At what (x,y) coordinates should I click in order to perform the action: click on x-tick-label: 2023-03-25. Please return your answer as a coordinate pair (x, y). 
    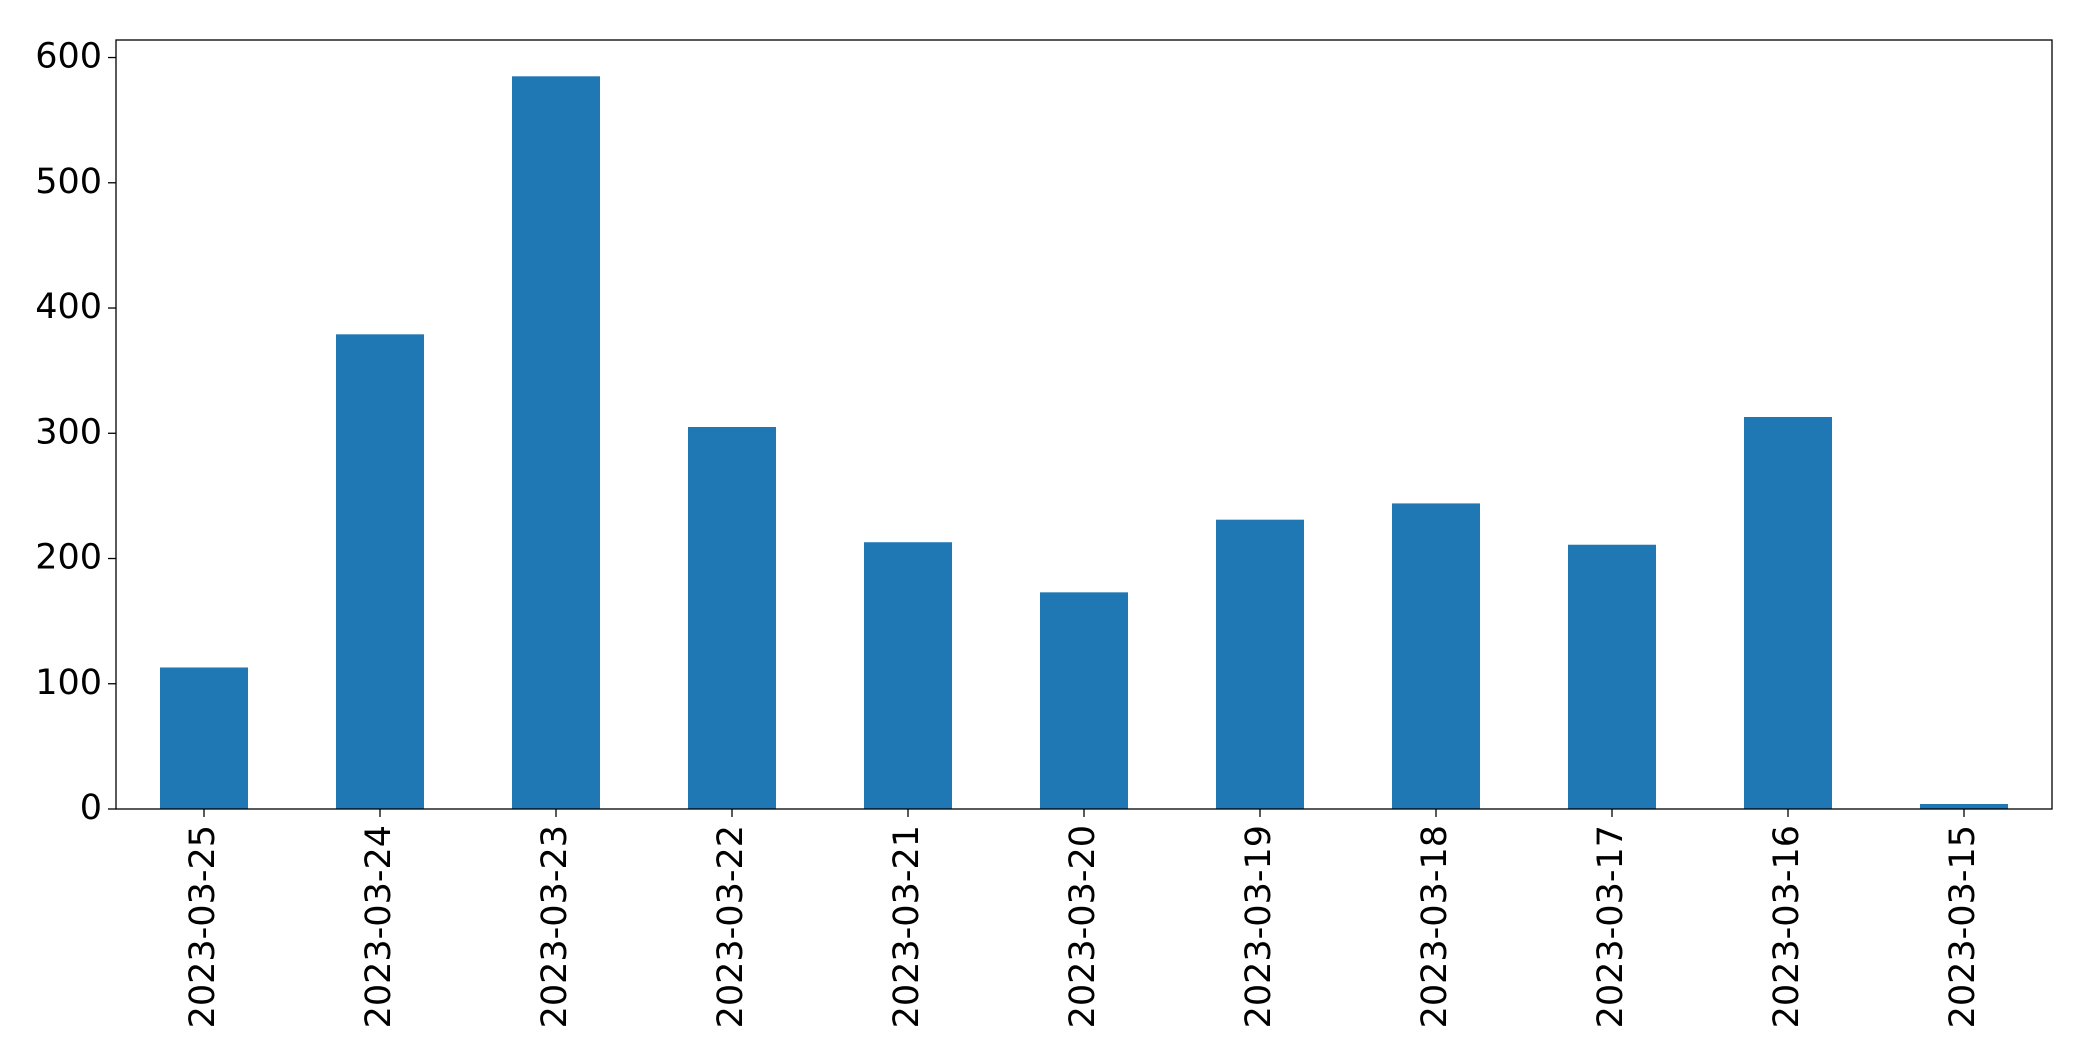
    Looking at the image, I should click on (203, 926).